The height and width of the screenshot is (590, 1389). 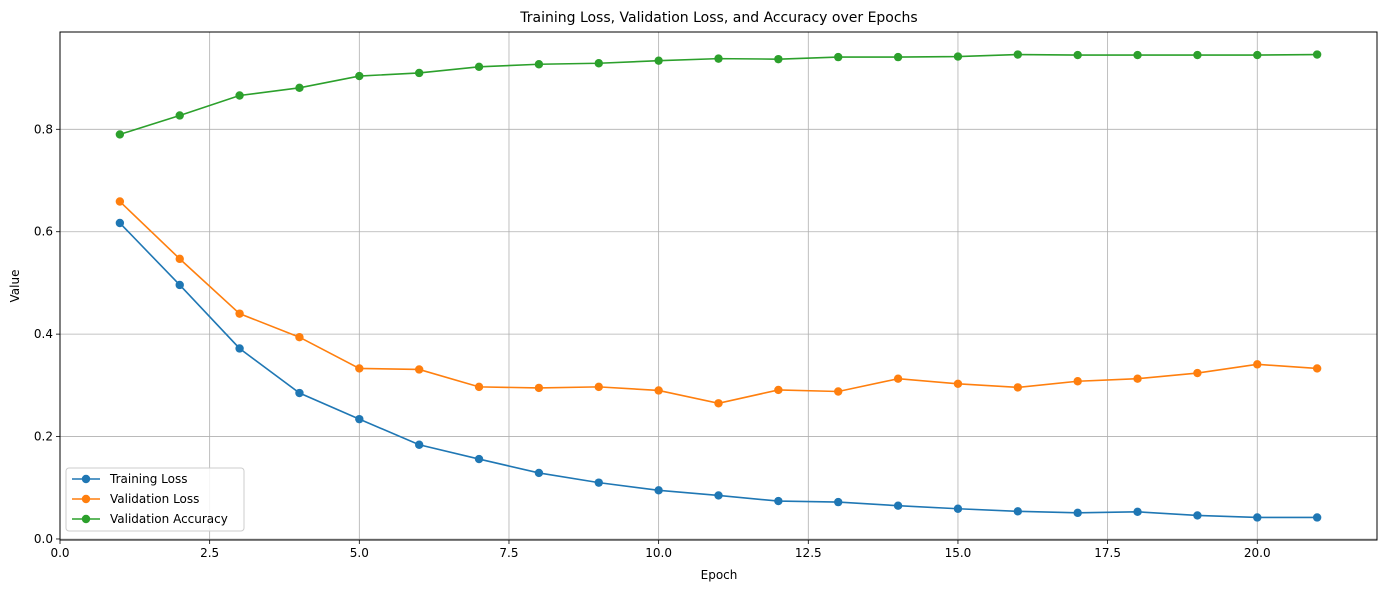 What do you see at coordinates (43, 334) in the screenshot?
I see `y-tick-label: 0.4` at bounding box center [43, 334].